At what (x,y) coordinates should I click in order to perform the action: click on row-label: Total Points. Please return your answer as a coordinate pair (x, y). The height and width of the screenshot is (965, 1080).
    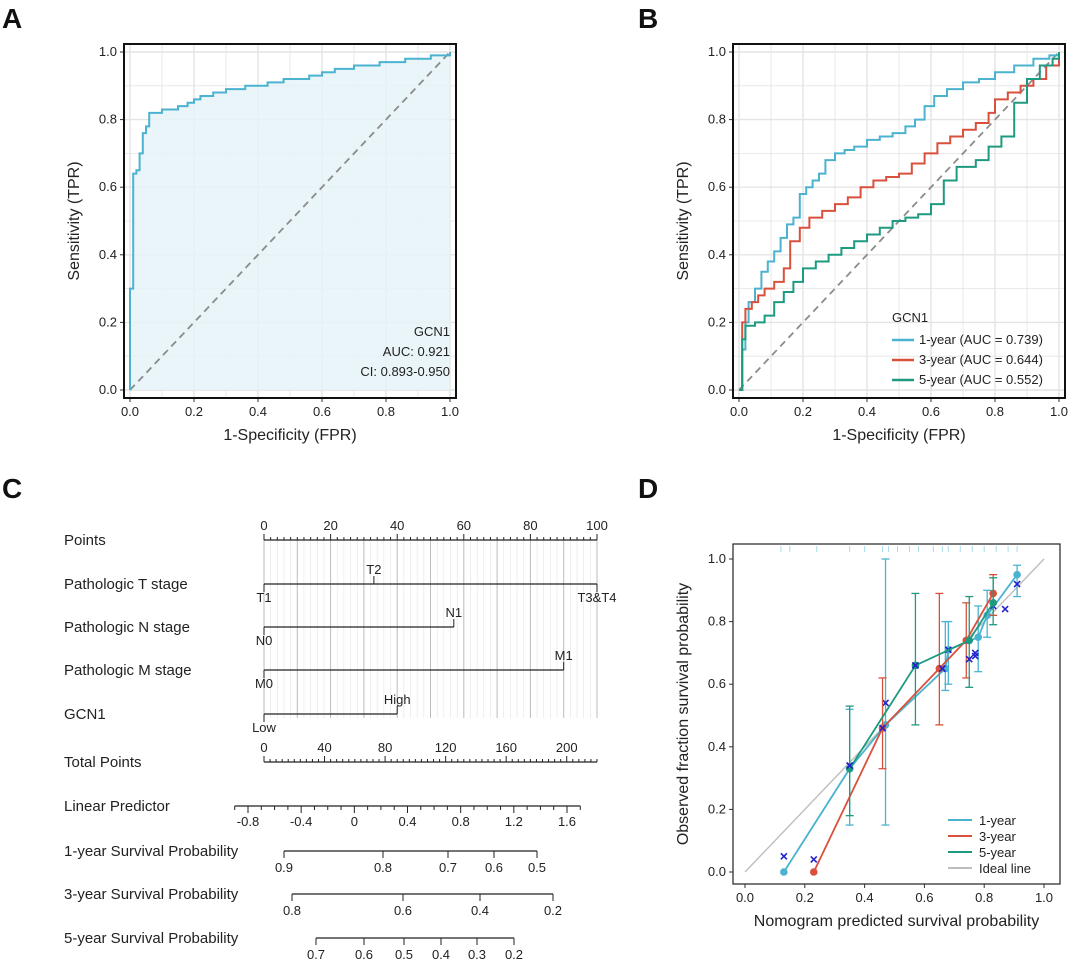
    Looking at the image, I should click on (103, 762).